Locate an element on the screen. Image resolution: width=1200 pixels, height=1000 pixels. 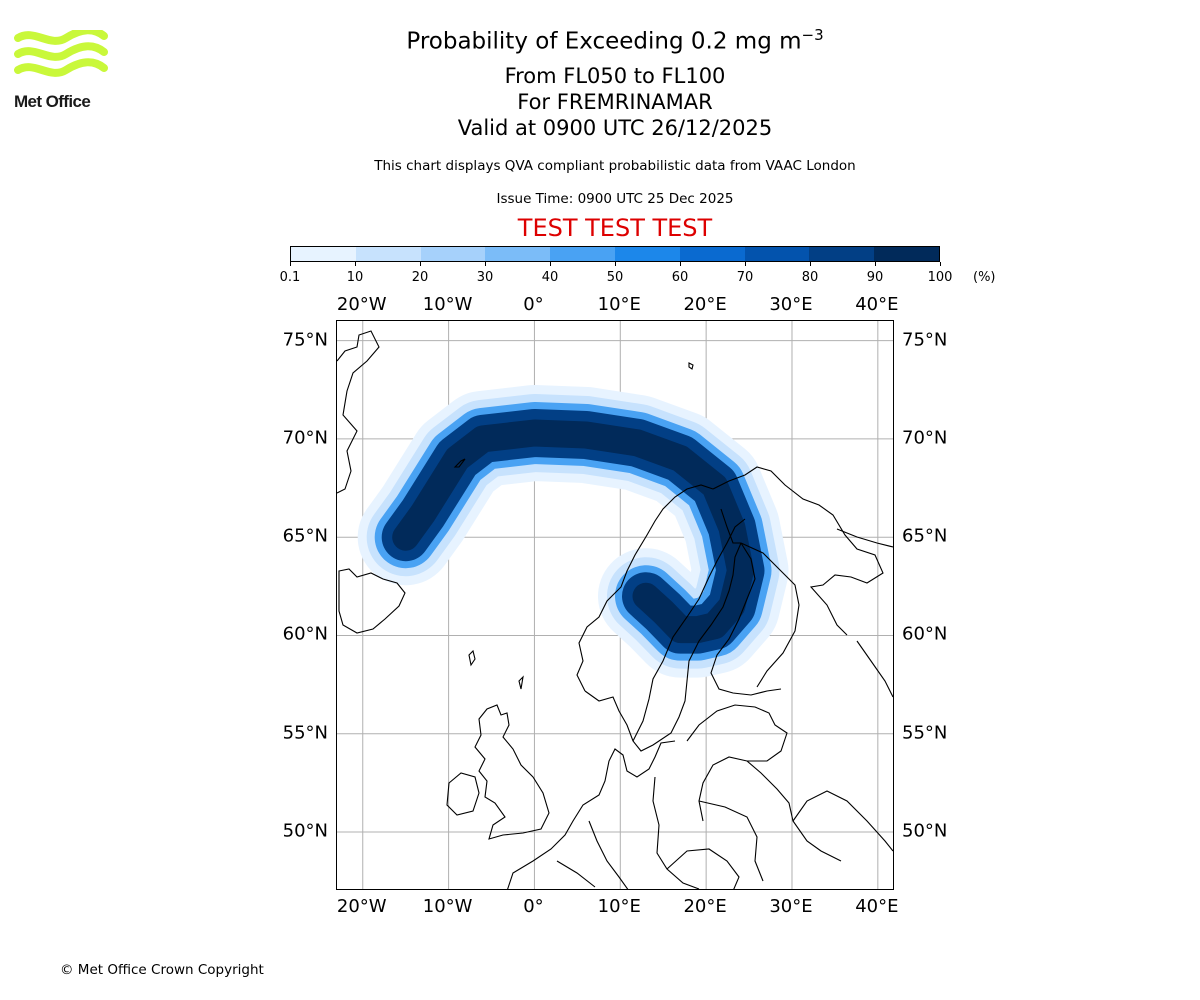
coast-continent-west is located at coordinates (591, 814).